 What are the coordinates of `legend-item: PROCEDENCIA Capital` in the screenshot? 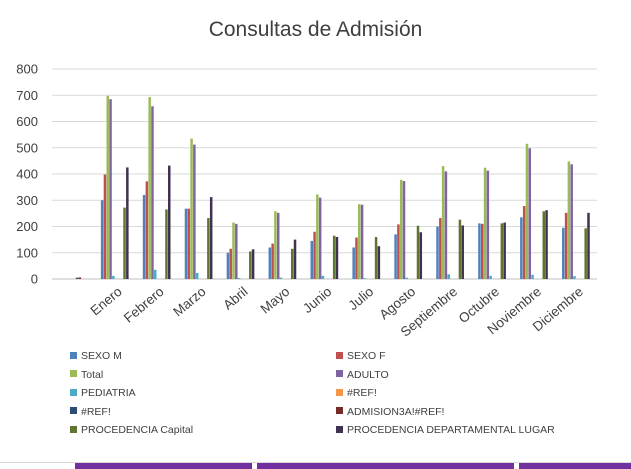 It's located at (131, 430).